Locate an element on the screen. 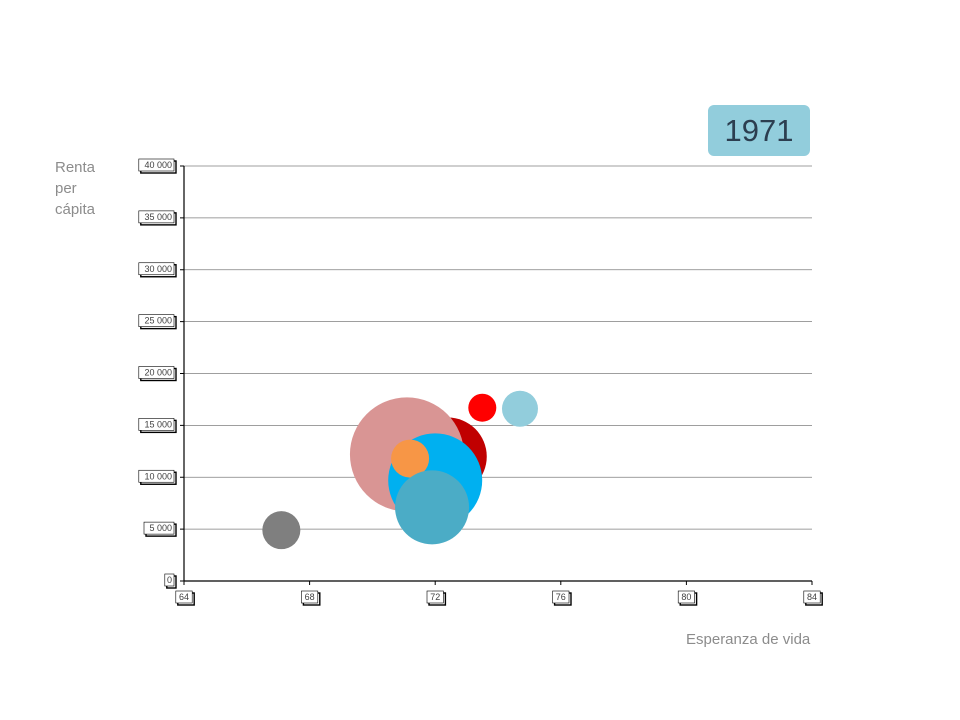  svg-text: 5 000 is located at coordinates (160, 528).